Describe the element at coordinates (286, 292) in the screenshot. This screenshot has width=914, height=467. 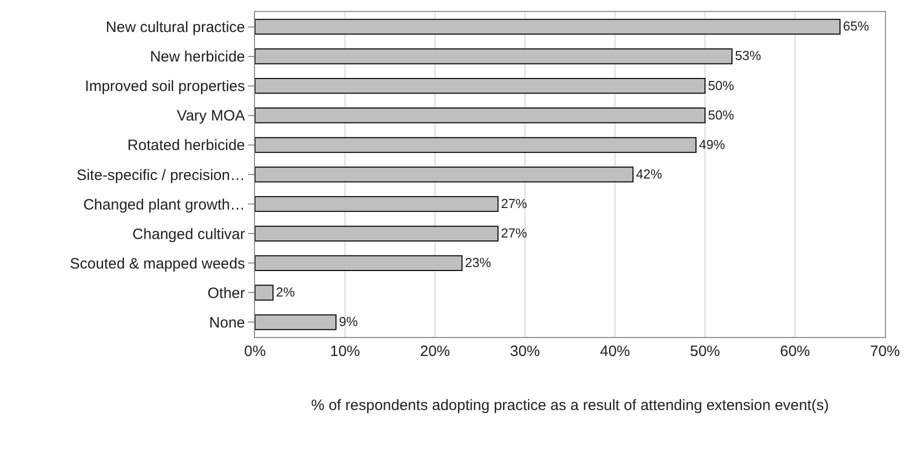
I see `data-label: 2%` at that location.